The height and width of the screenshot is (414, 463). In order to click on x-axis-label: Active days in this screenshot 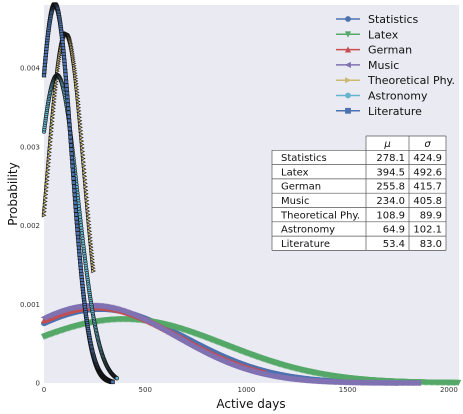, I will do `click(250, 404)`.